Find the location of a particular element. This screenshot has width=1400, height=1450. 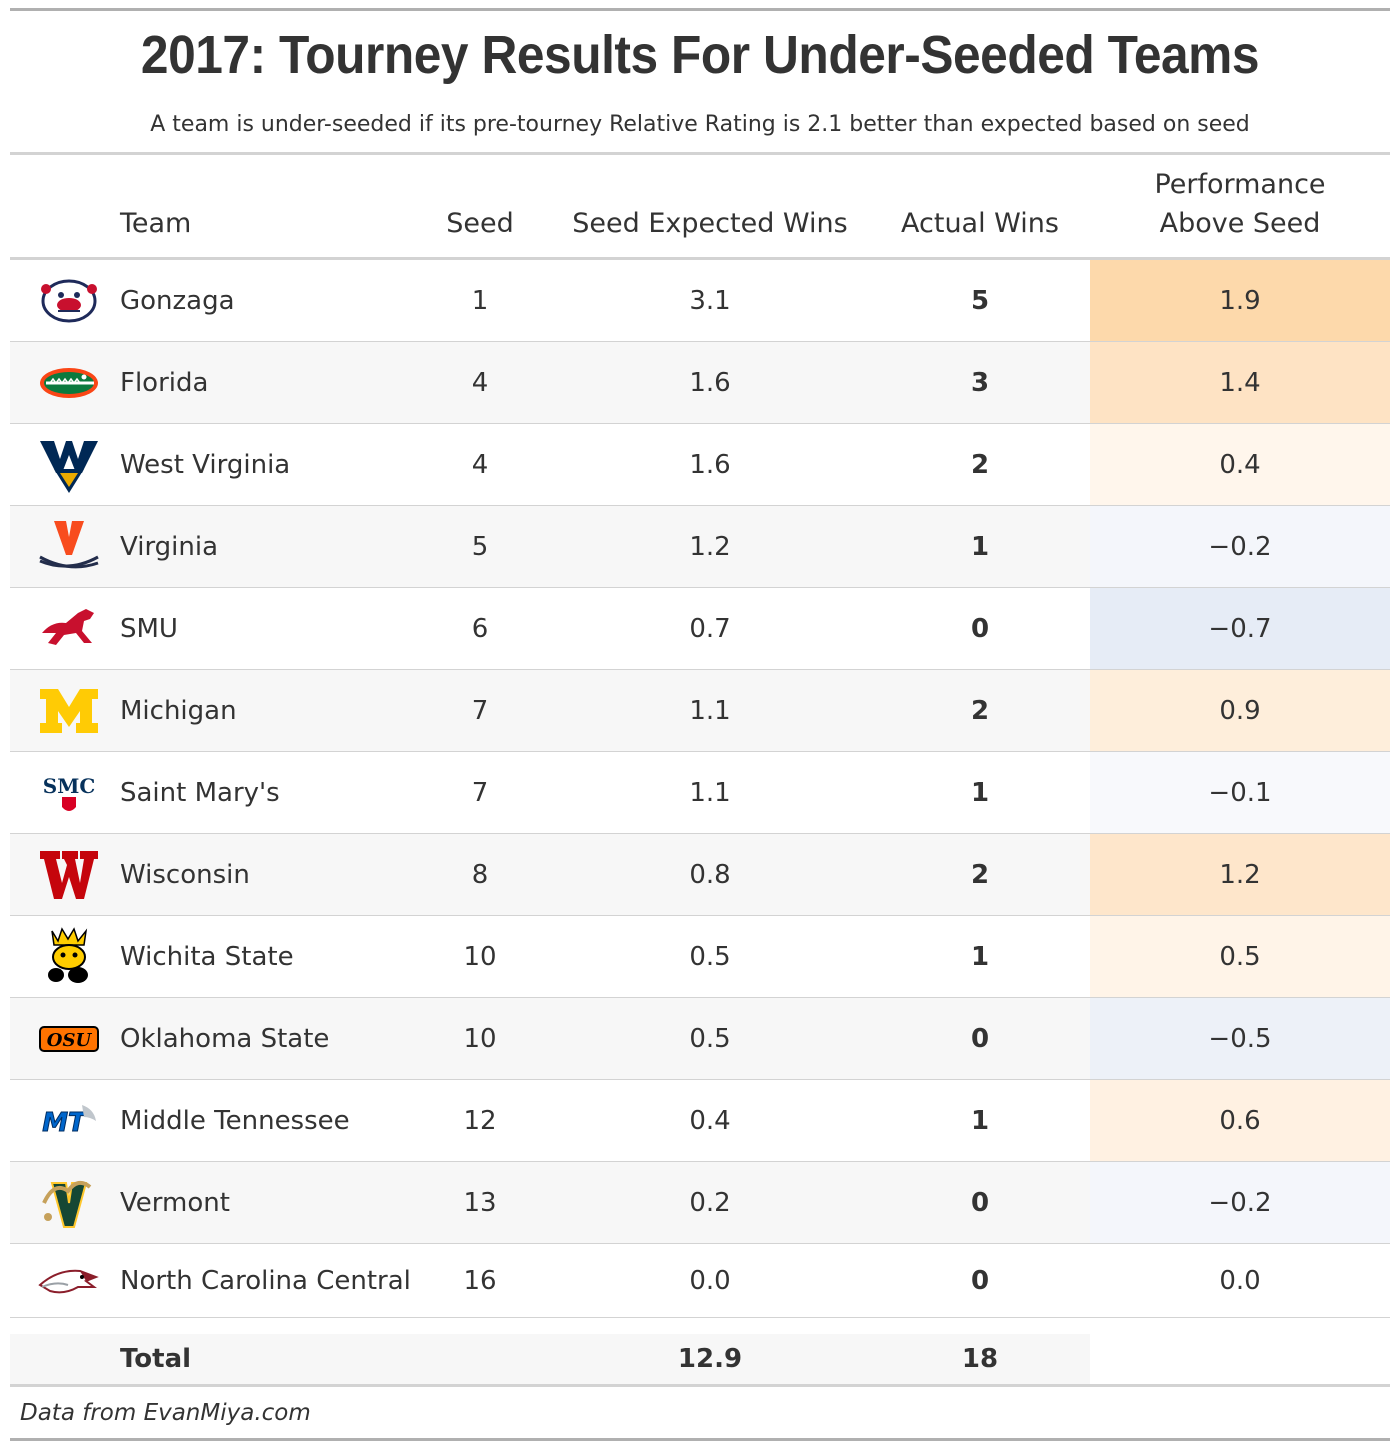

team-name: Wisconsin is located at coordinates (185, 874).